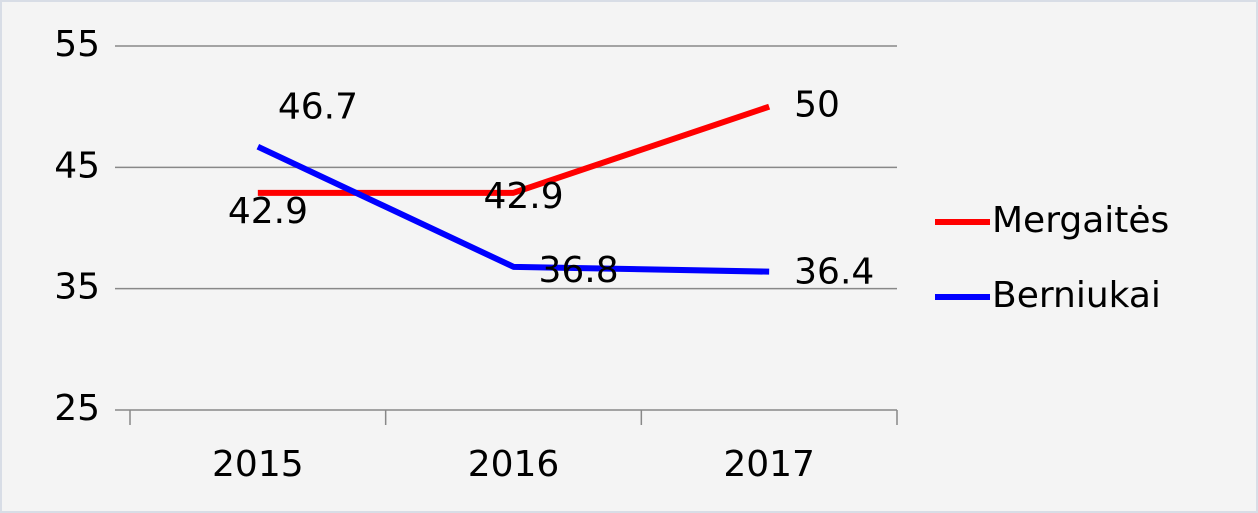  What do you see at coordinates (77, 408) in the screenshot?
I see `y-tick-label: 25` at bounding box center [77, 408].